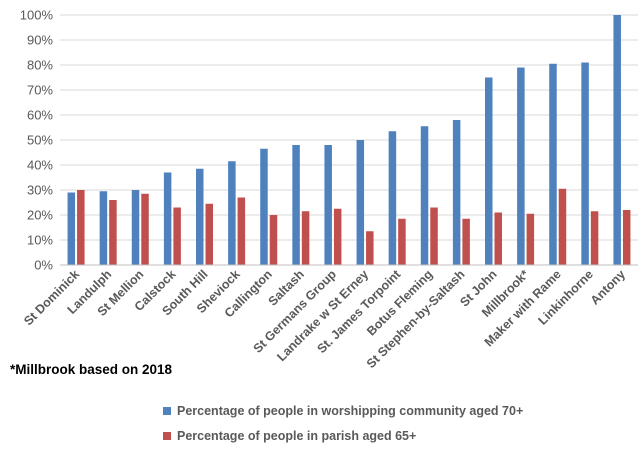  What do you see at coordinates (296, 436) in the screenshot?
I see `legend-label-parish-65: Percentage of people in parish aged 65+` at bounding box center [296, 436].